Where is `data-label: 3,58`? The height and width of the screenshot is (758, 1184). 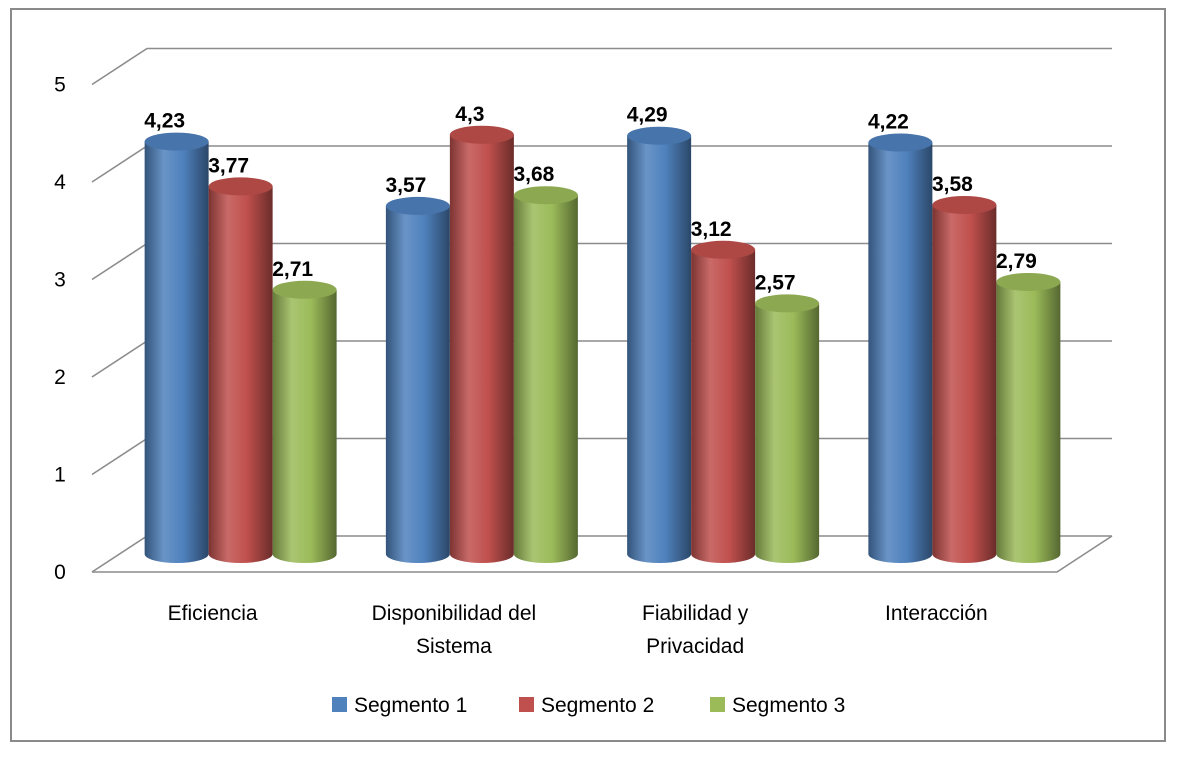 data-label: 3,58 is located at coordinates (952, 184).